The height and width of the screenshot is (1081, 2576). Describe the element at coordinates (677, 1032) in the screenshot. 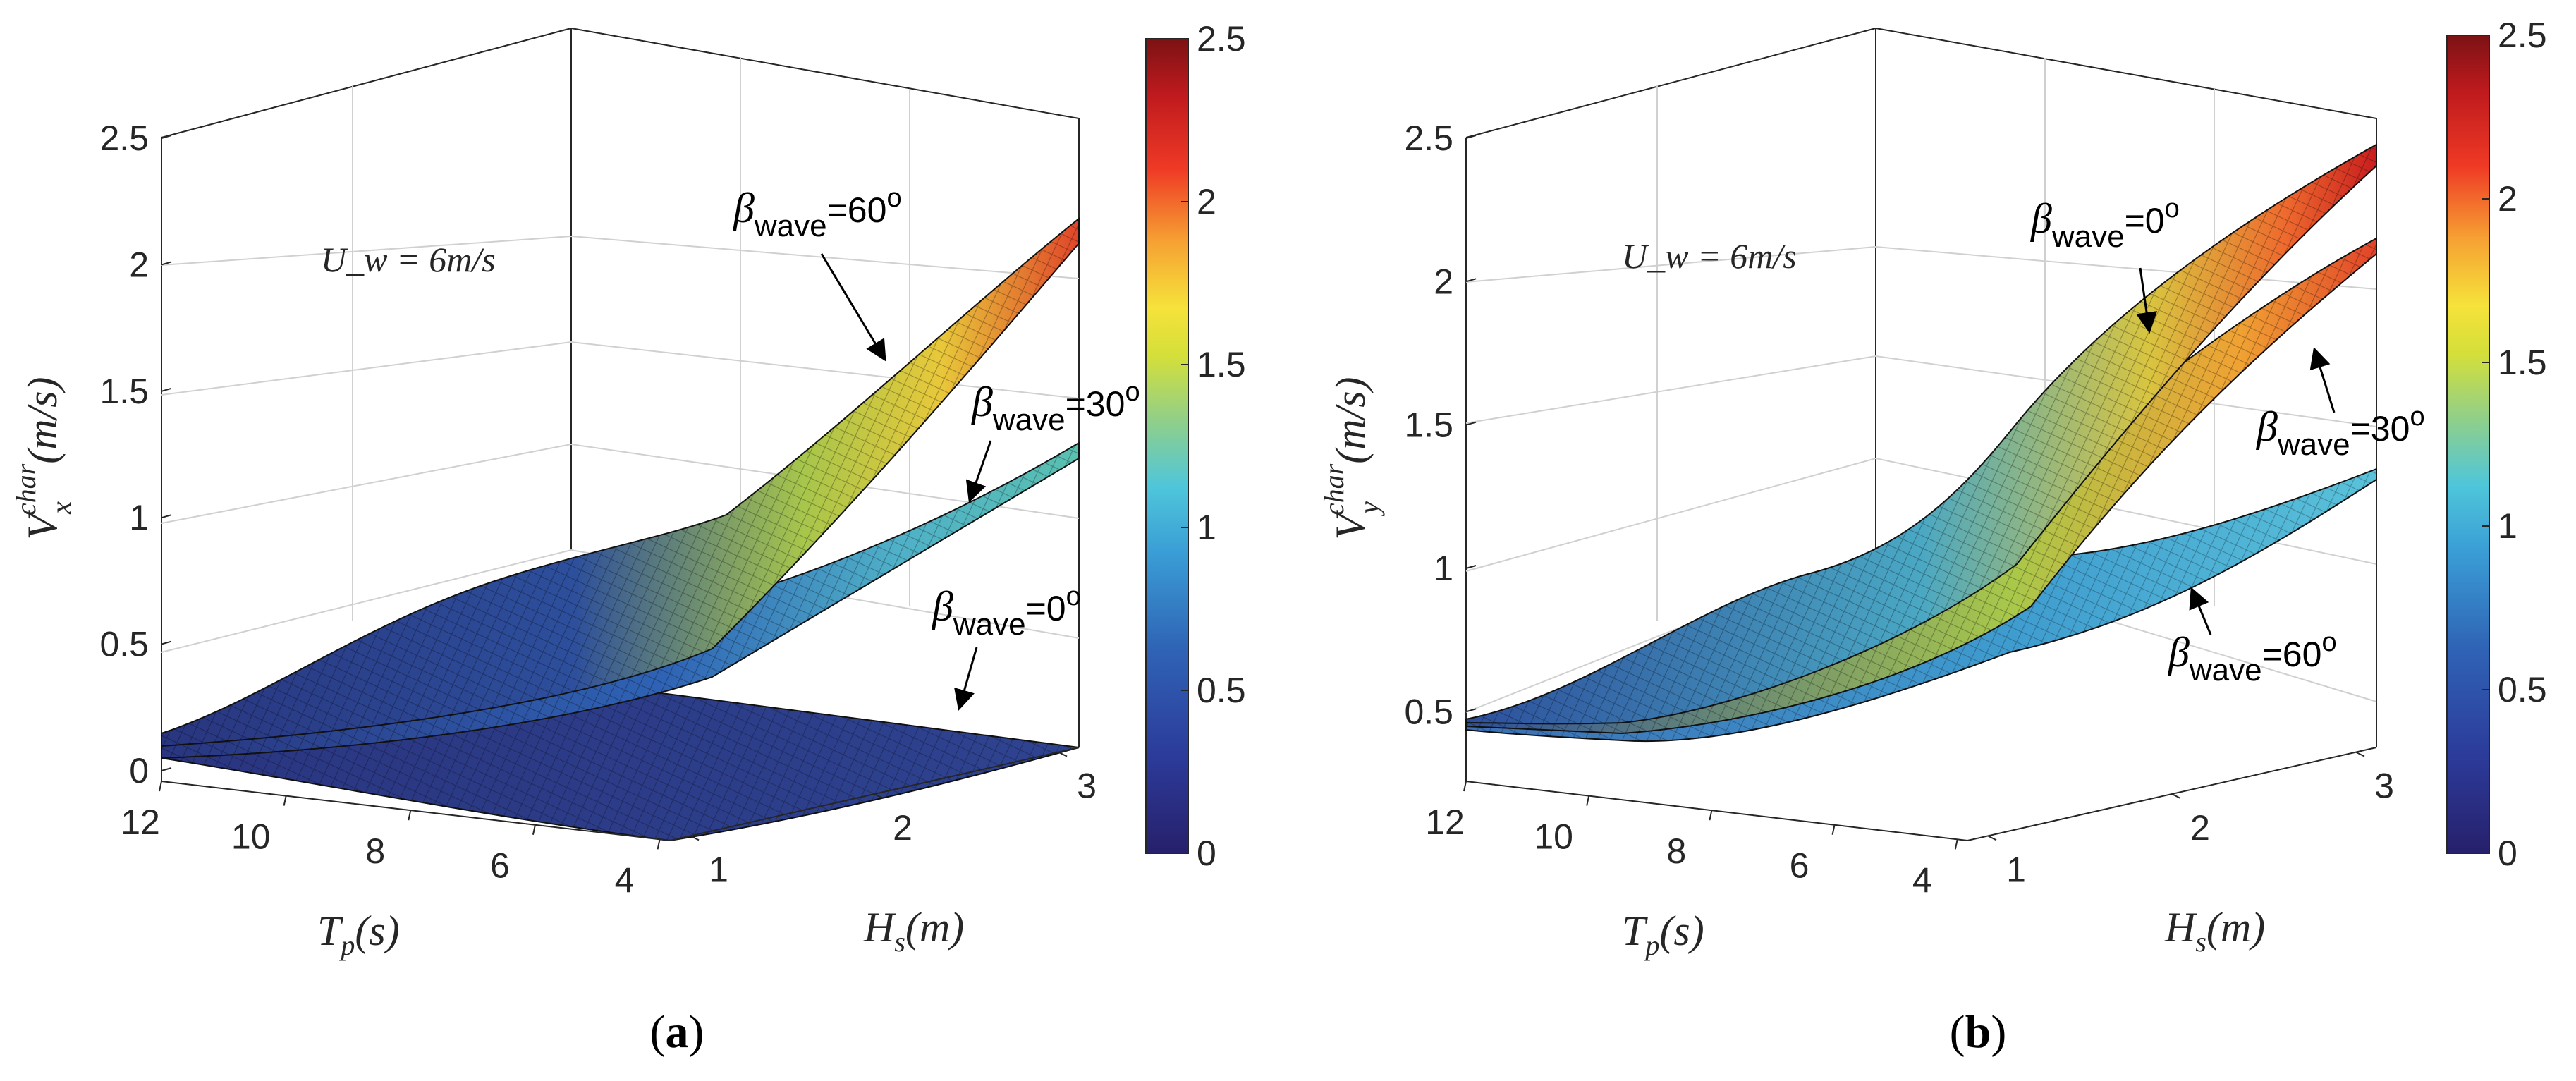

I see `panel-label-a: (a)` at that location.